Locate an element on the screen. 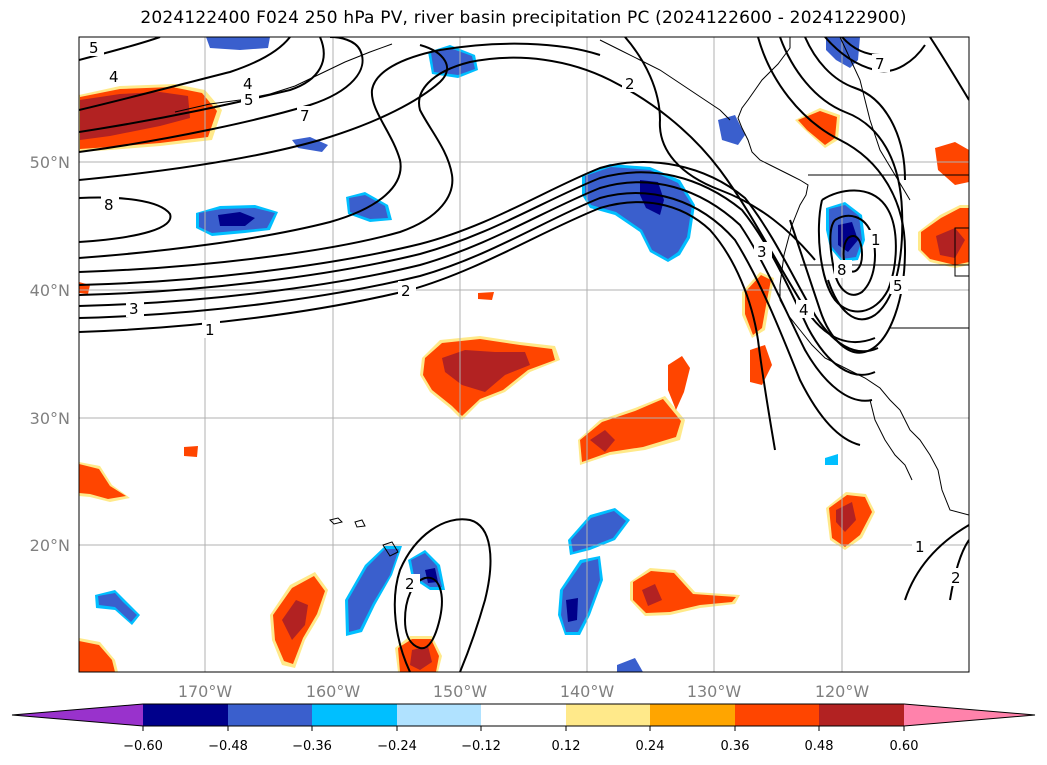 The height and width of the screenshot is (765, 1047). lon-label: 140°W is located at coordinates (587, 691).